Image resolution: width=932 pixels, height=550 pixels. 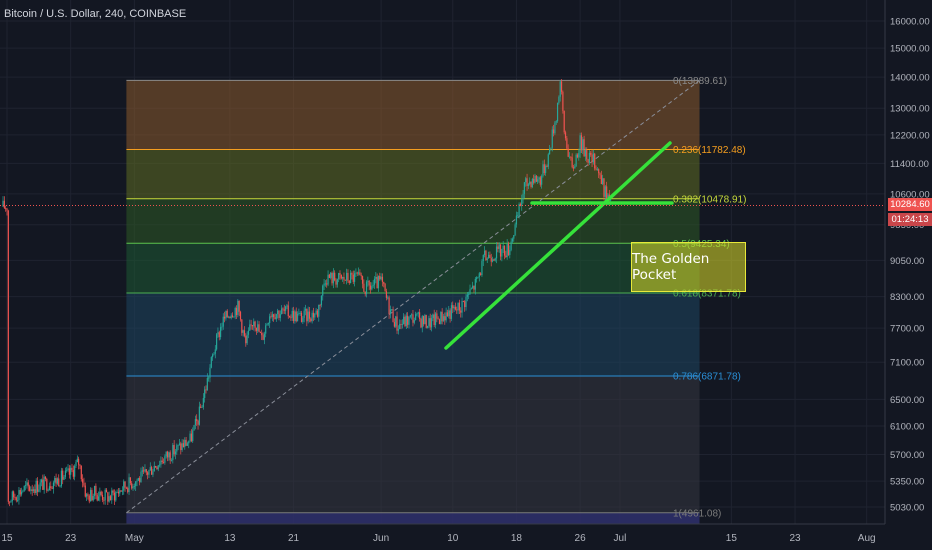 I want to click on trendlines, so click(x=559, y=245).